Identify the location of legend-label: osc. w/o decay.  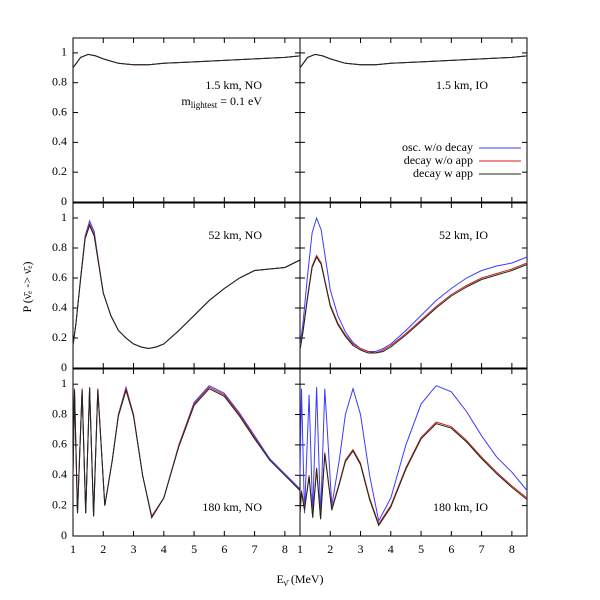
(437, 147).